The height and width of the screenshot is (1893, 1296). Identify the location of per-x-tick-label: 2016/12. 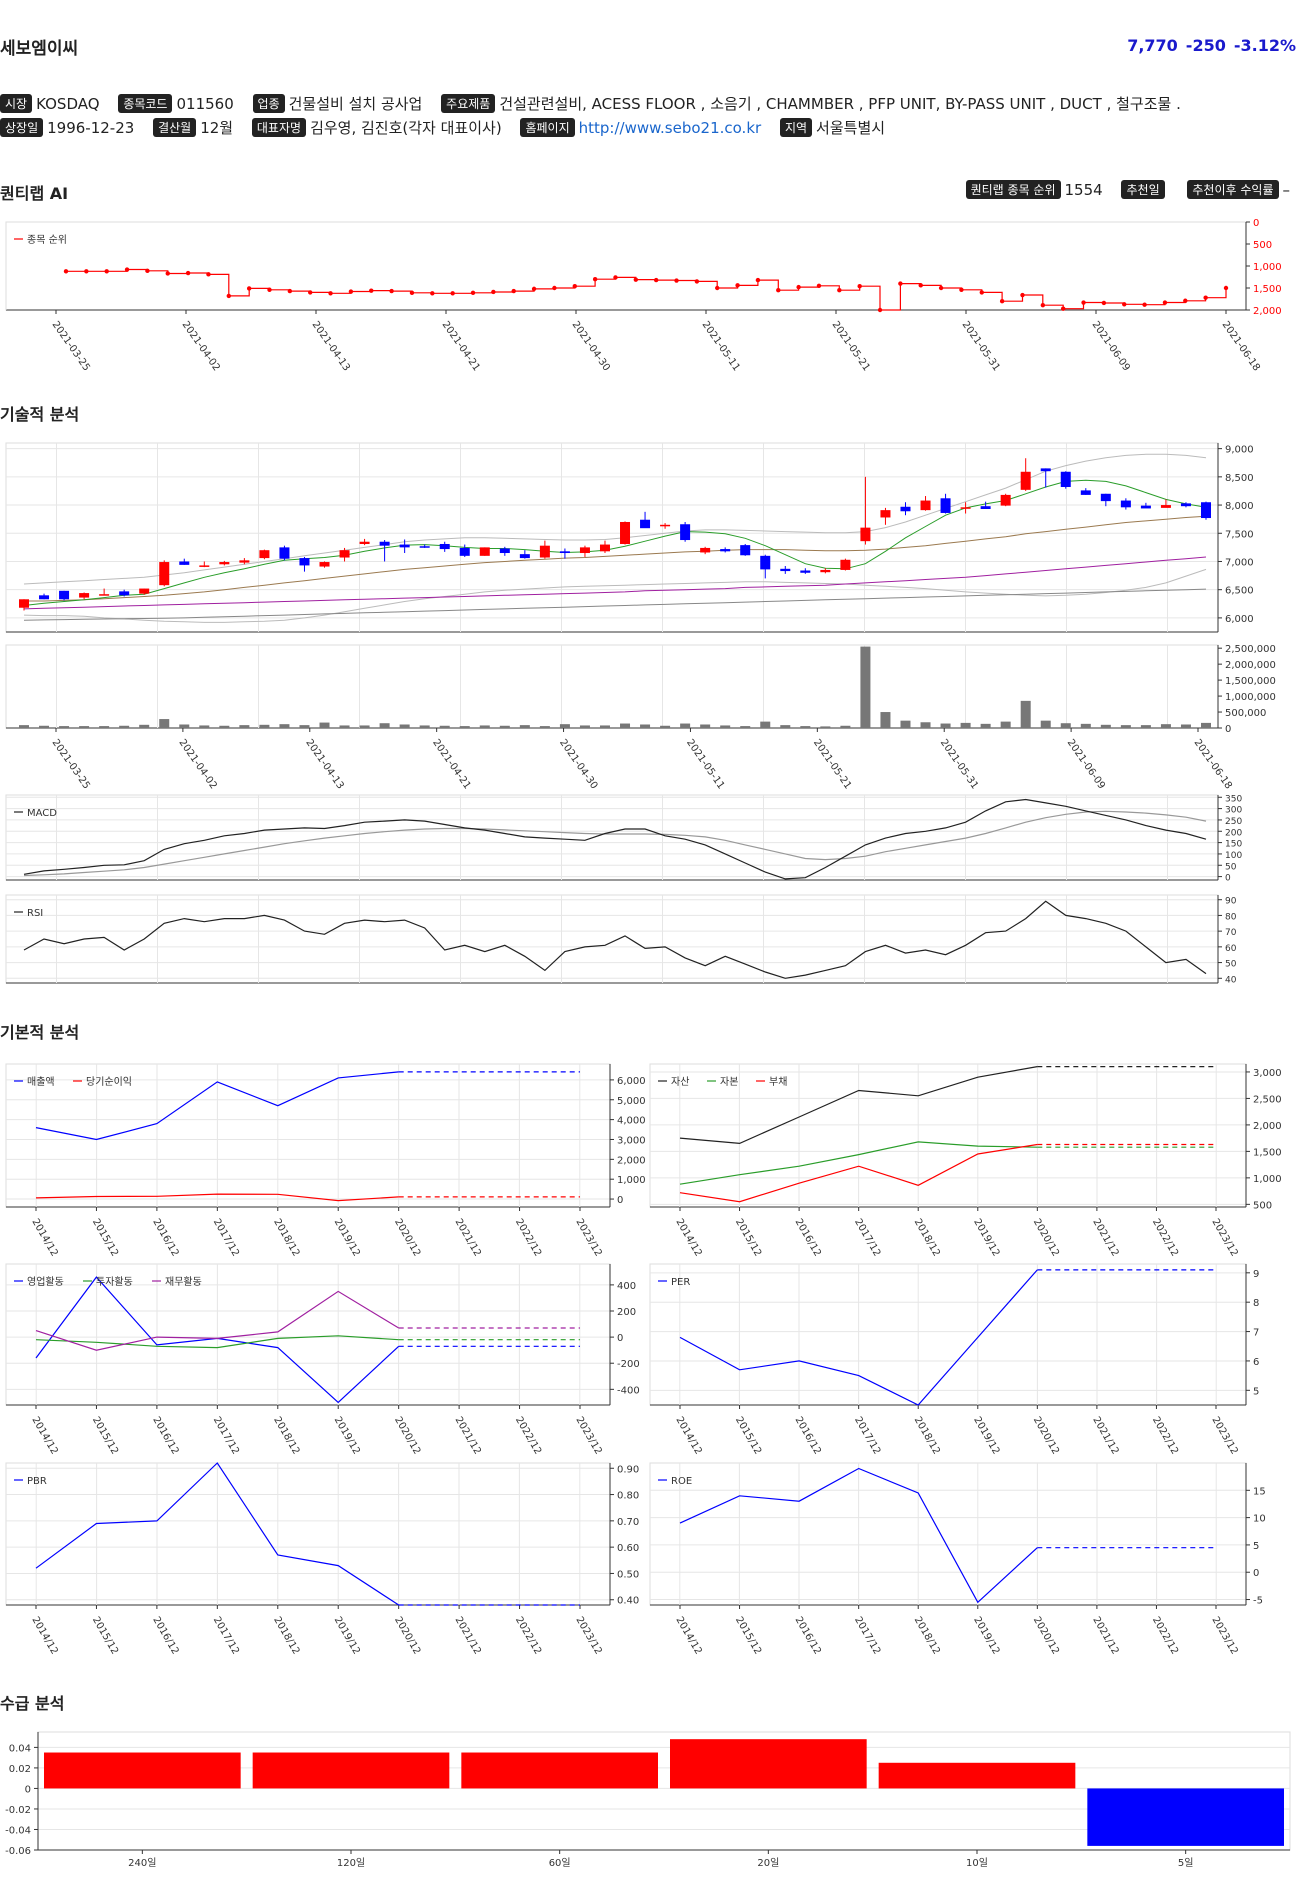
(808, 1435).